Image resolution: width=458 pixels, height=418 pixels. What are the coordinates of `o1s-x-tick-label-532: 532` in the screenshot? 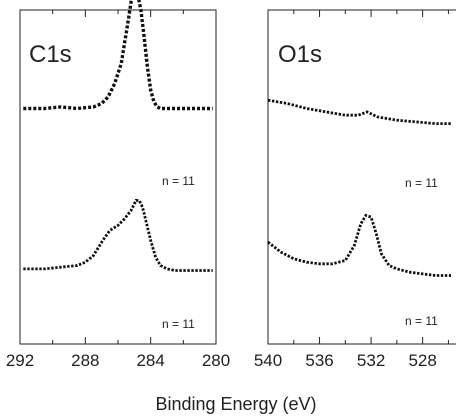 It's located at (371, 360).